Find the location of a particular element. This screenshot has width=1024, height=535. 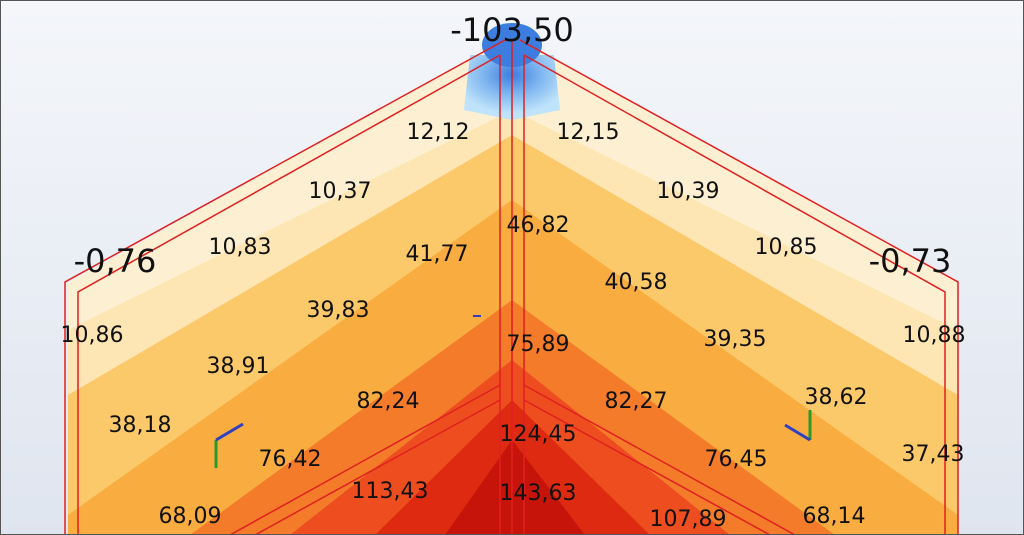

value-label: -103,50 is located at coordinates (512, 30).